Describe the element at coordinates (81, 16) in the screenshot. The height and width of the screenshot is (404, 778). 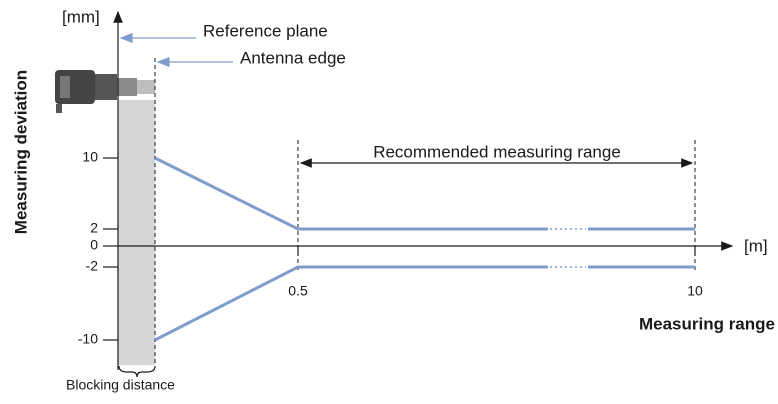
I see `y-unit: [mm]` at that location.